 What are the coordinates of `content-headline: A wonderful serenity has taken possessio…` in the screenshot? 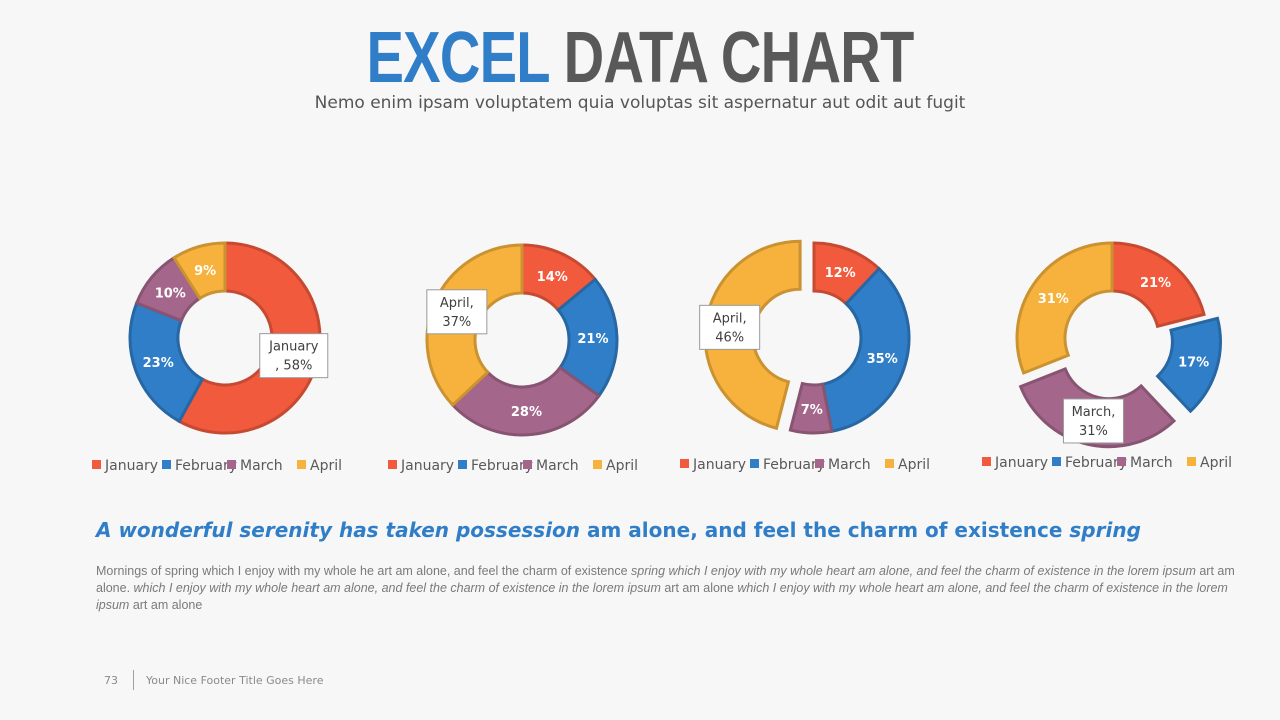 It's located at (646, 530).